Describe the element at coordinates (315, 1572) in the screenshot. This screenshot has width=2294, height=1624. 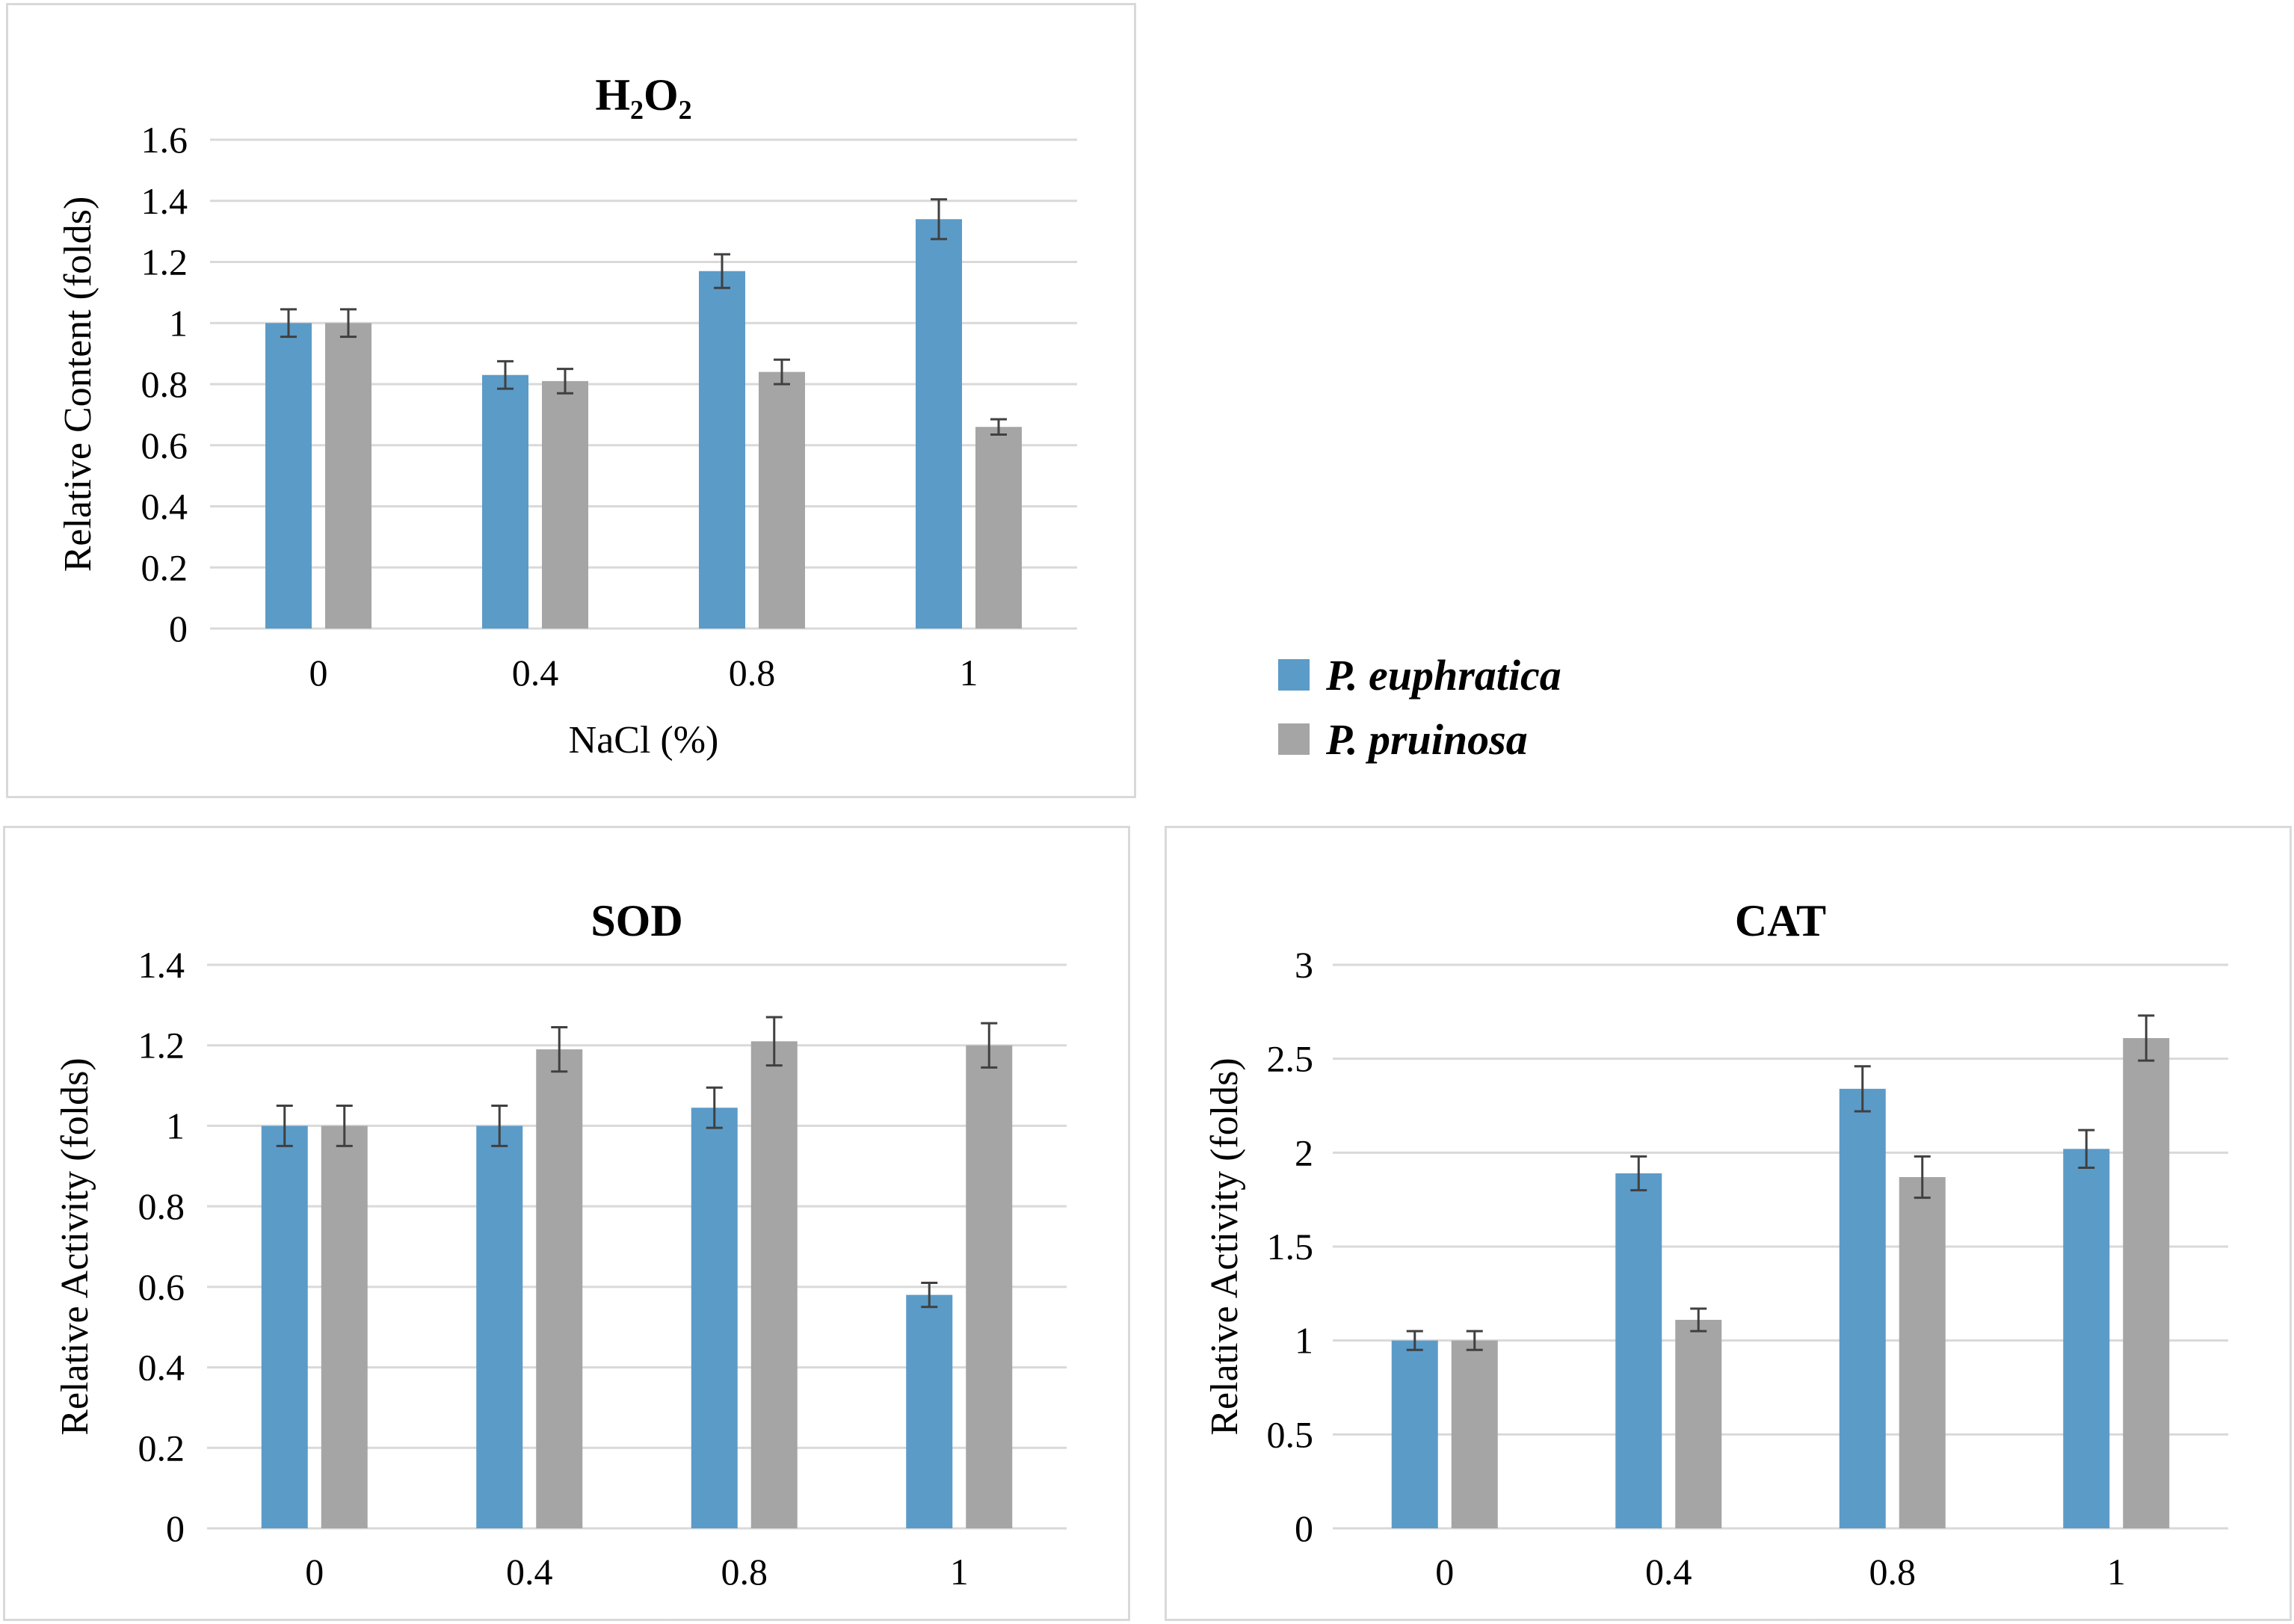
I see `sod-x-tick-label: 0` at that location.